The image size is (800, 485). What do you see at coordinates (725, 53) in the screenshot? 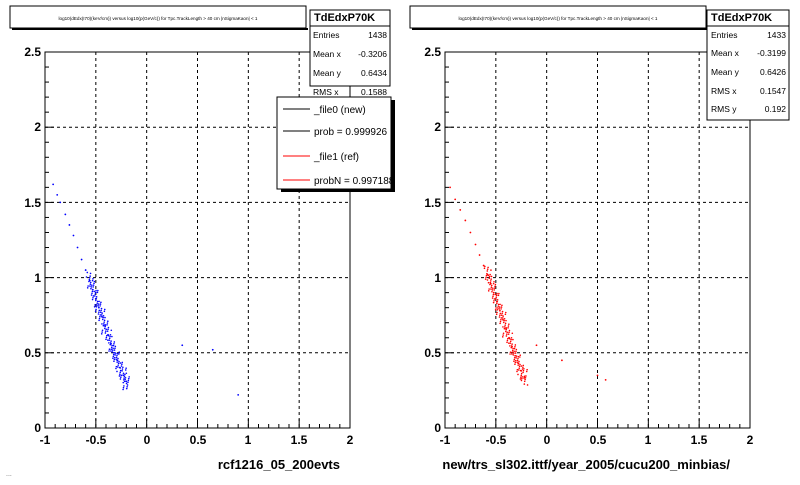
I see `stats-label: Mean x` at bounding box center [725, 53].